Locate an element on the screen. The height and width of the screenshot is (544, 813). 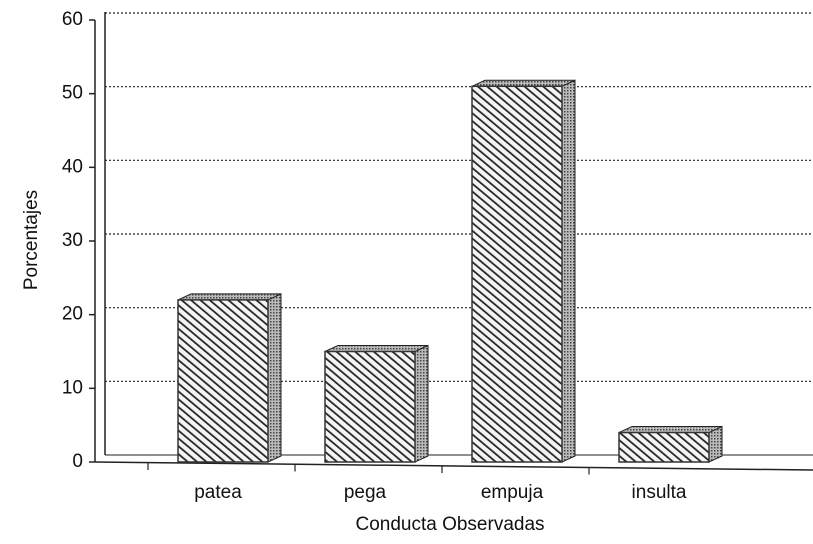
x-axis-title: Conducta Observadas is located at coordinates (449, 524).